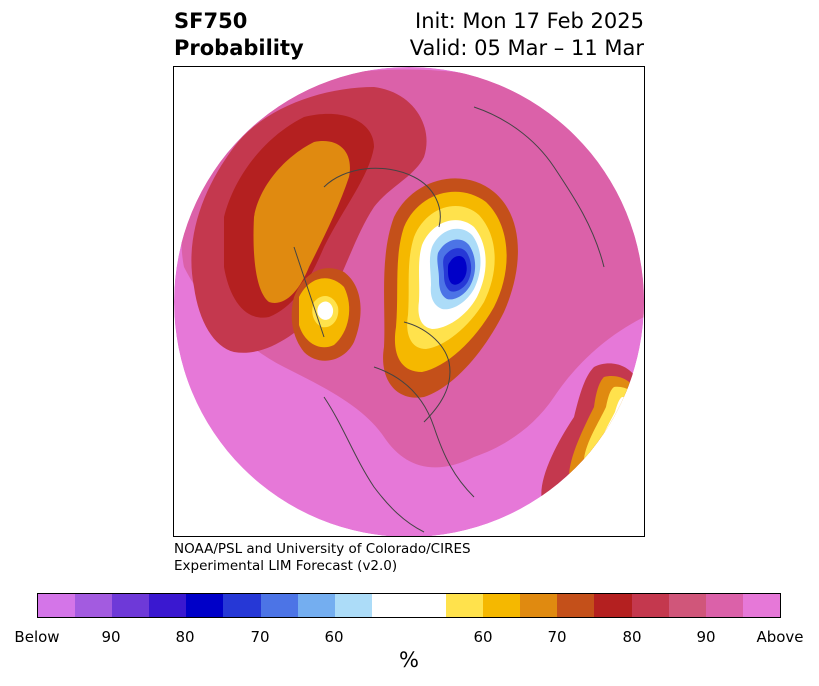 This screenshot has width=819, height=686. Describe the element at coordinates (111, 637) in the screenshot. I see `colorbar-tick-below-90: 90` at that location.